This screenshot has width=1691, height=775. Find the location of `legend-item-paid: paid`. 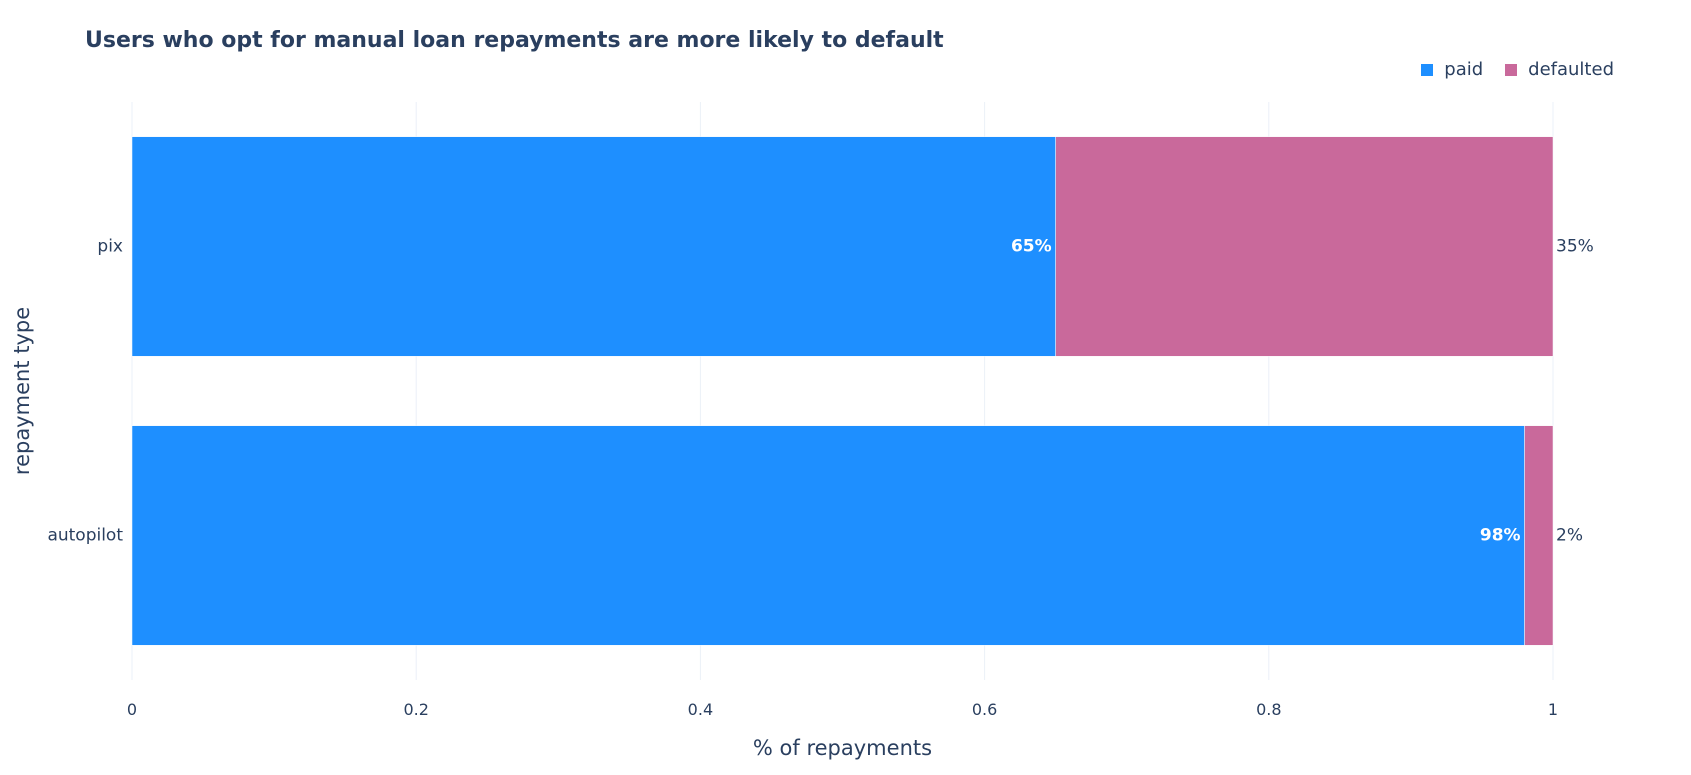

legend-item-paid: paid is located at coordinates (1452, 69).